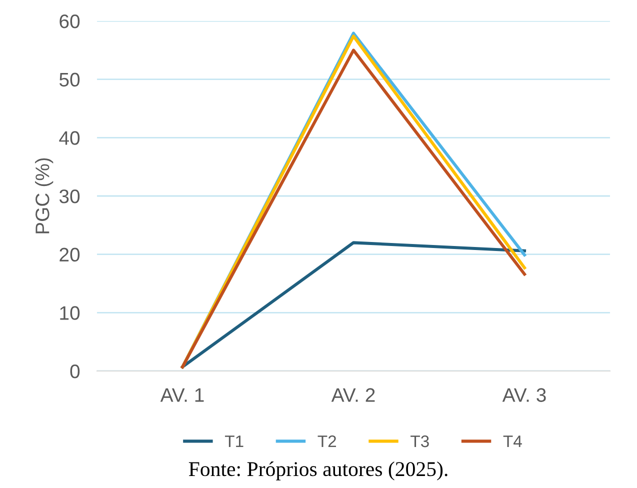 Image resolution: width=637 pixels, height=488 pixels. Describe the element at coordinates (524, 395) in the screenshot. I see `x-tick-label: AV. 3` at that location.